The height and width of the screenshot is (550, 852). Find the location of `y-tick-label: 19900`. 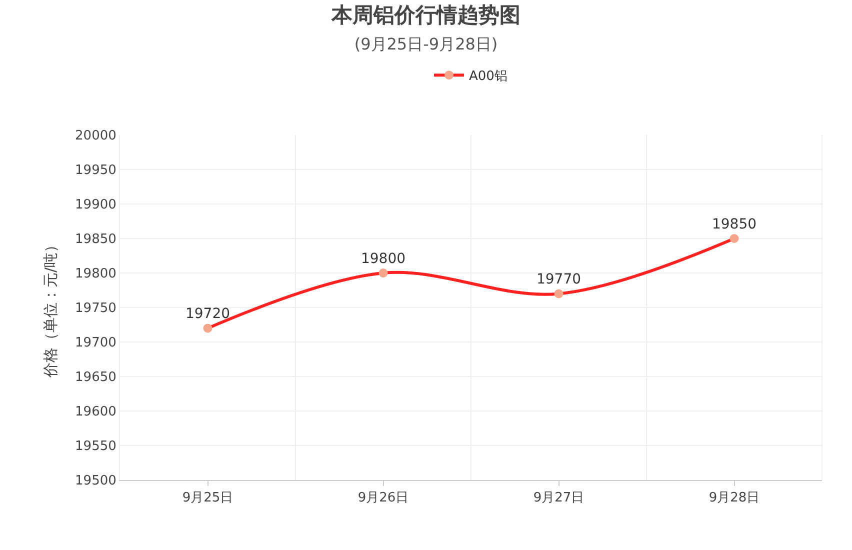

y-tick-label: 19900 is located at coordinates (95, 205).